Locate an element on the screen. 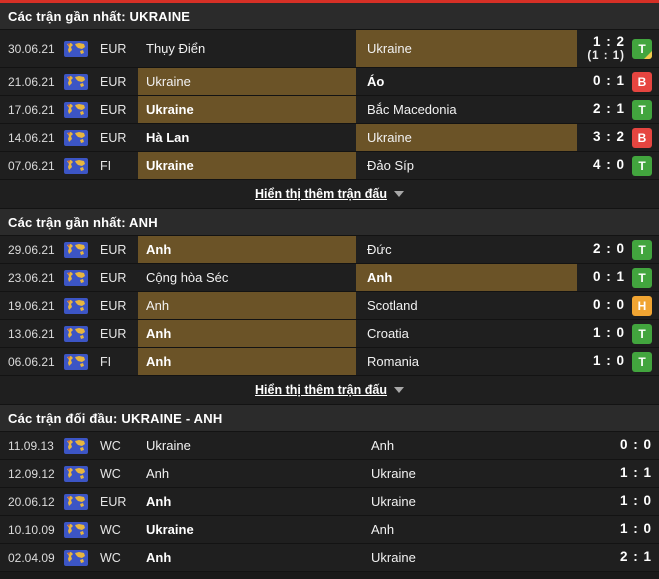 The width and height of the screenshot is (659, 579). match-date: 07.06.21 is located at coordinates (31, 165).